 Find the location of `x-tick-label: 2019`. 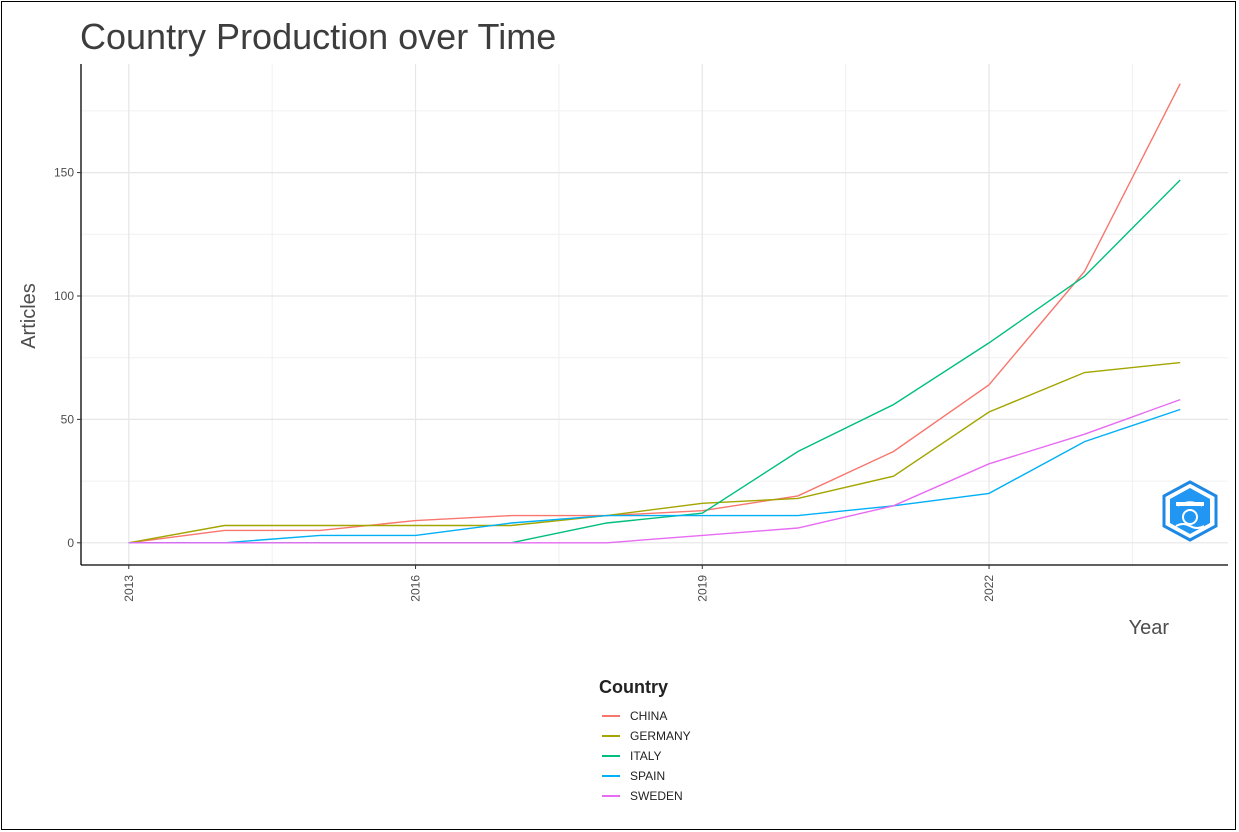

x-tick-label: 2019 is located at coordinates (702, 588).